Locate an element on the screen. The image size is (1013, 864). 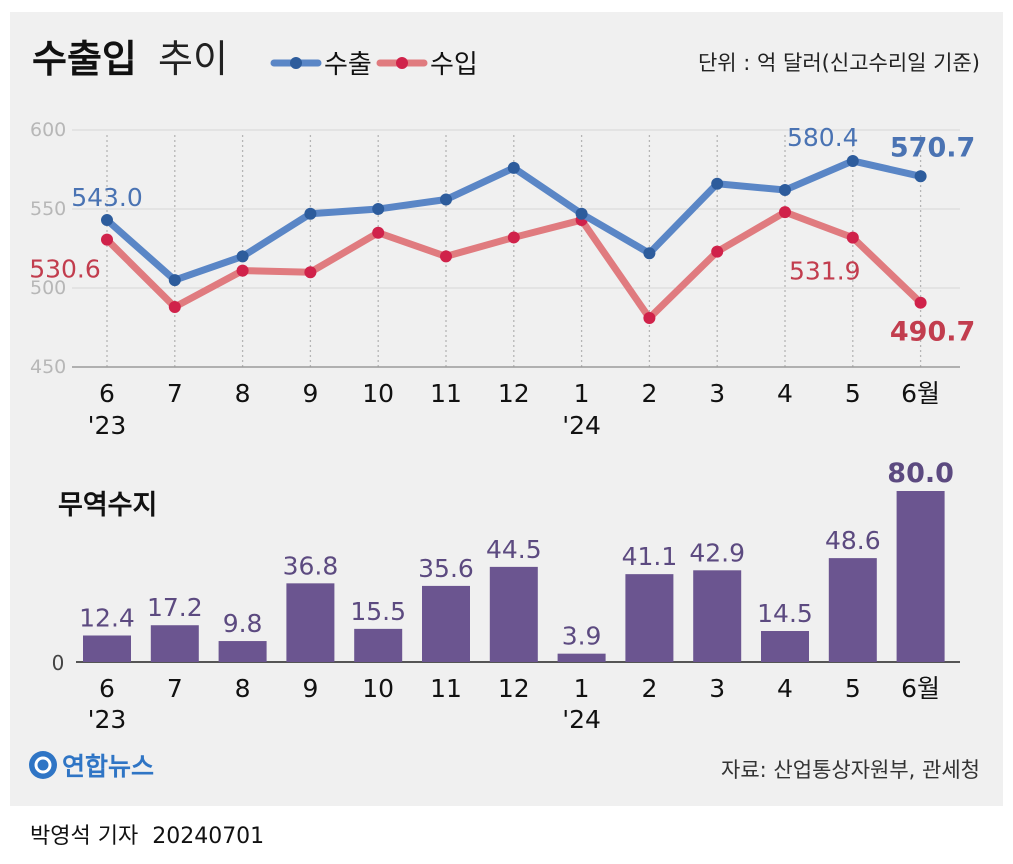
bar-year-label: '24 is located at coordinates (581, 719).